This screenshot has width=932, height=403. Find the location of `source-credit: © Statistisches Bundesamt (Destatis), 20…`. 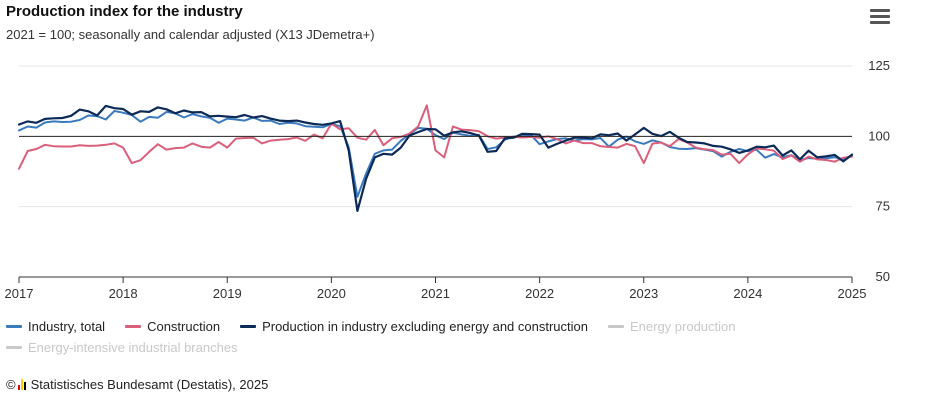

source-credit: © Statistisches Bundesamt (Destatis), 20… is located at coordinates (137, 384).